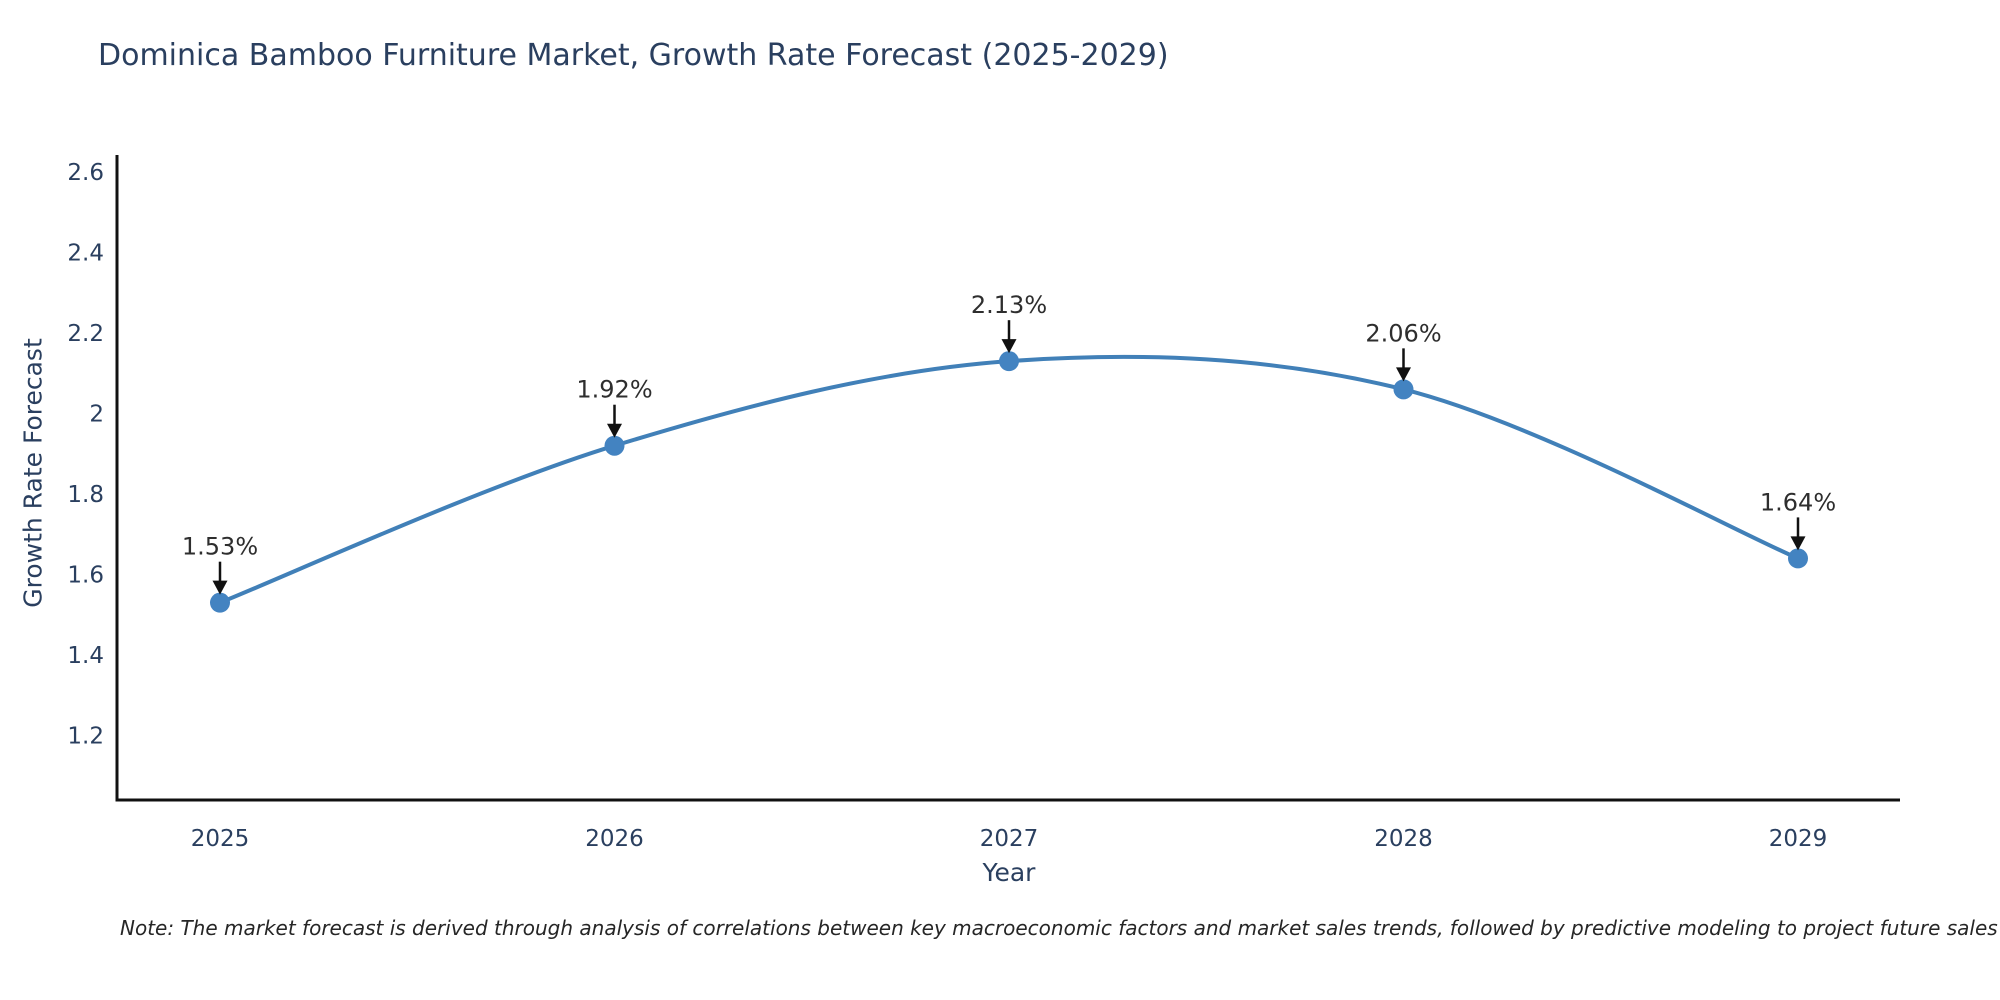 Image resolution: width=2000 pixels, height=1000 pixels. Describe the element at coordinates (614, 390) in the screenshot. I see `point-annotation-label: 1.92%` at that location.